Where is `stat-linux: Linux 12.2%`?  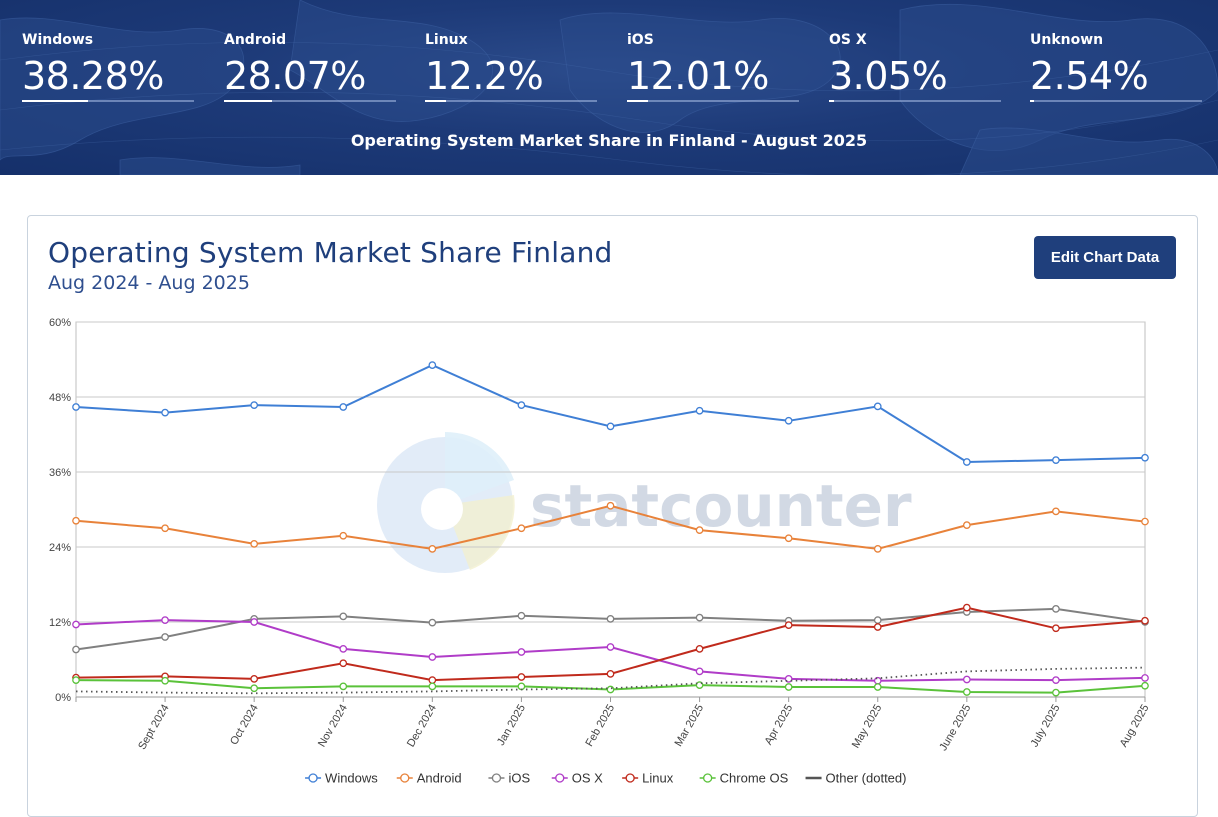
stat-linux: Linux 12.2% is located at coordinates (511, 67).